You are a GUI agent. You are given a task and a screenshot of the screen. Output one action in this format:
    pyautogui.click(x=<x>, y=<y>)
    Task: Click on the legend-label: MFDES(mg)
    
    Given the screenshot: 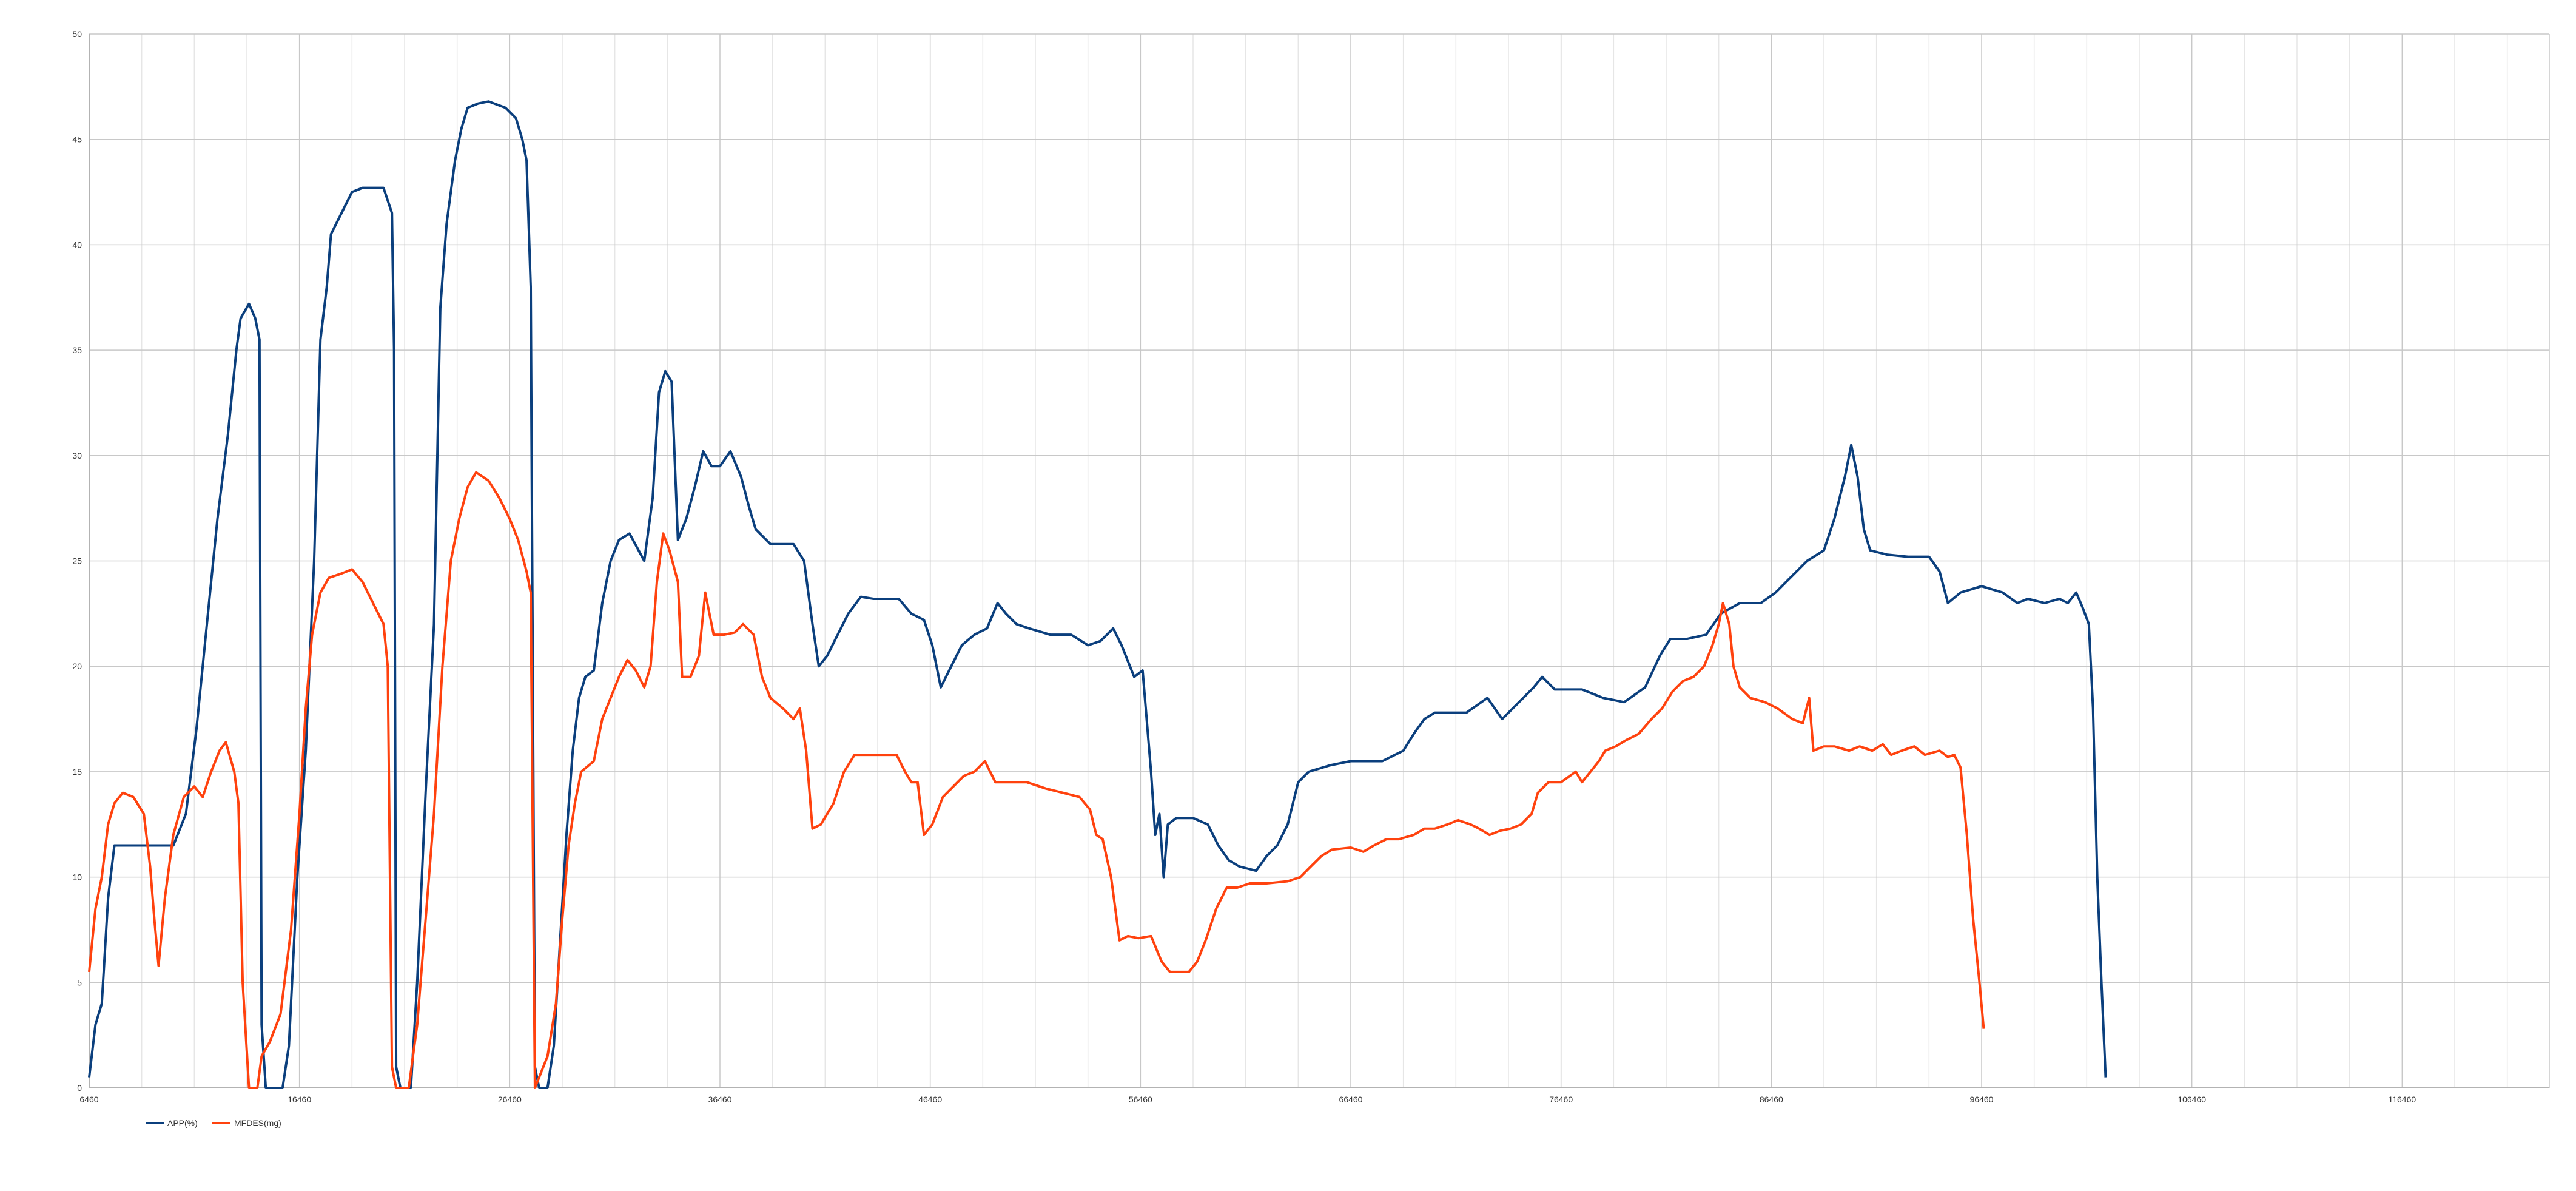 What is the action you would take?
    pyautogui.click(x=257, y=1123)
    